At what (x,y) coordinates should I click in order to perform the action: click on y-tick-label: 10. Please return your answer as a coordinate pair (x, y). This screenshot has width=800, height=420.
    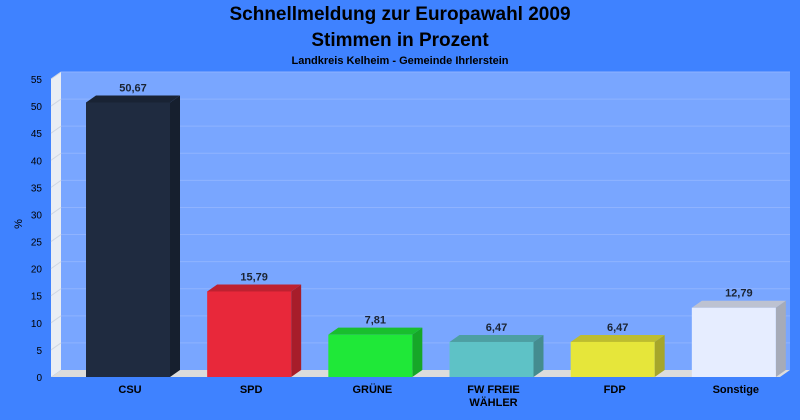
    Looking at the image, I should click on (37, 324).